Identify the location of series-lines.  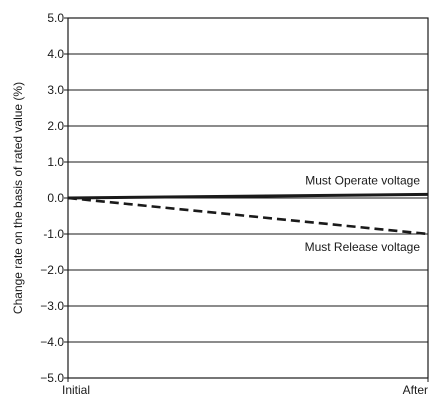
(248, 214).